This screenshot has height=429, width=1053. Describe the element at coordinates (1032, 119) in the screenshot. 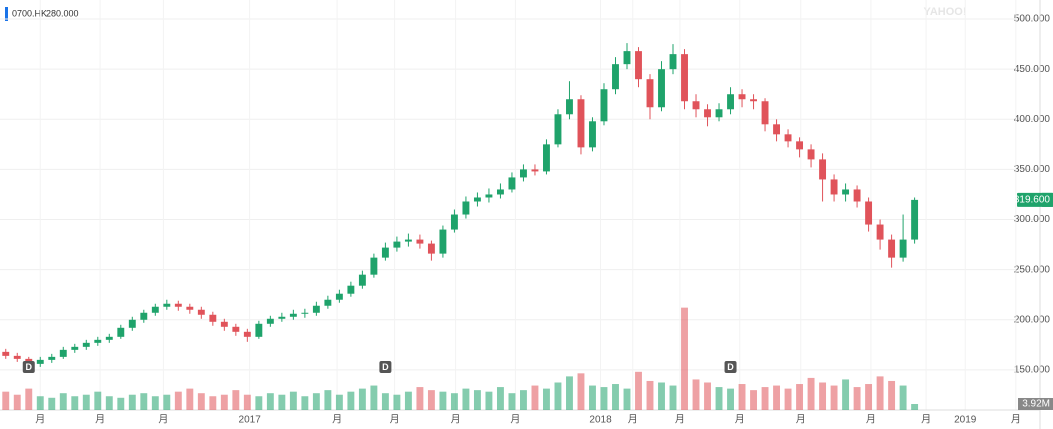

I see `y-tick-label: 400.000` at that location.